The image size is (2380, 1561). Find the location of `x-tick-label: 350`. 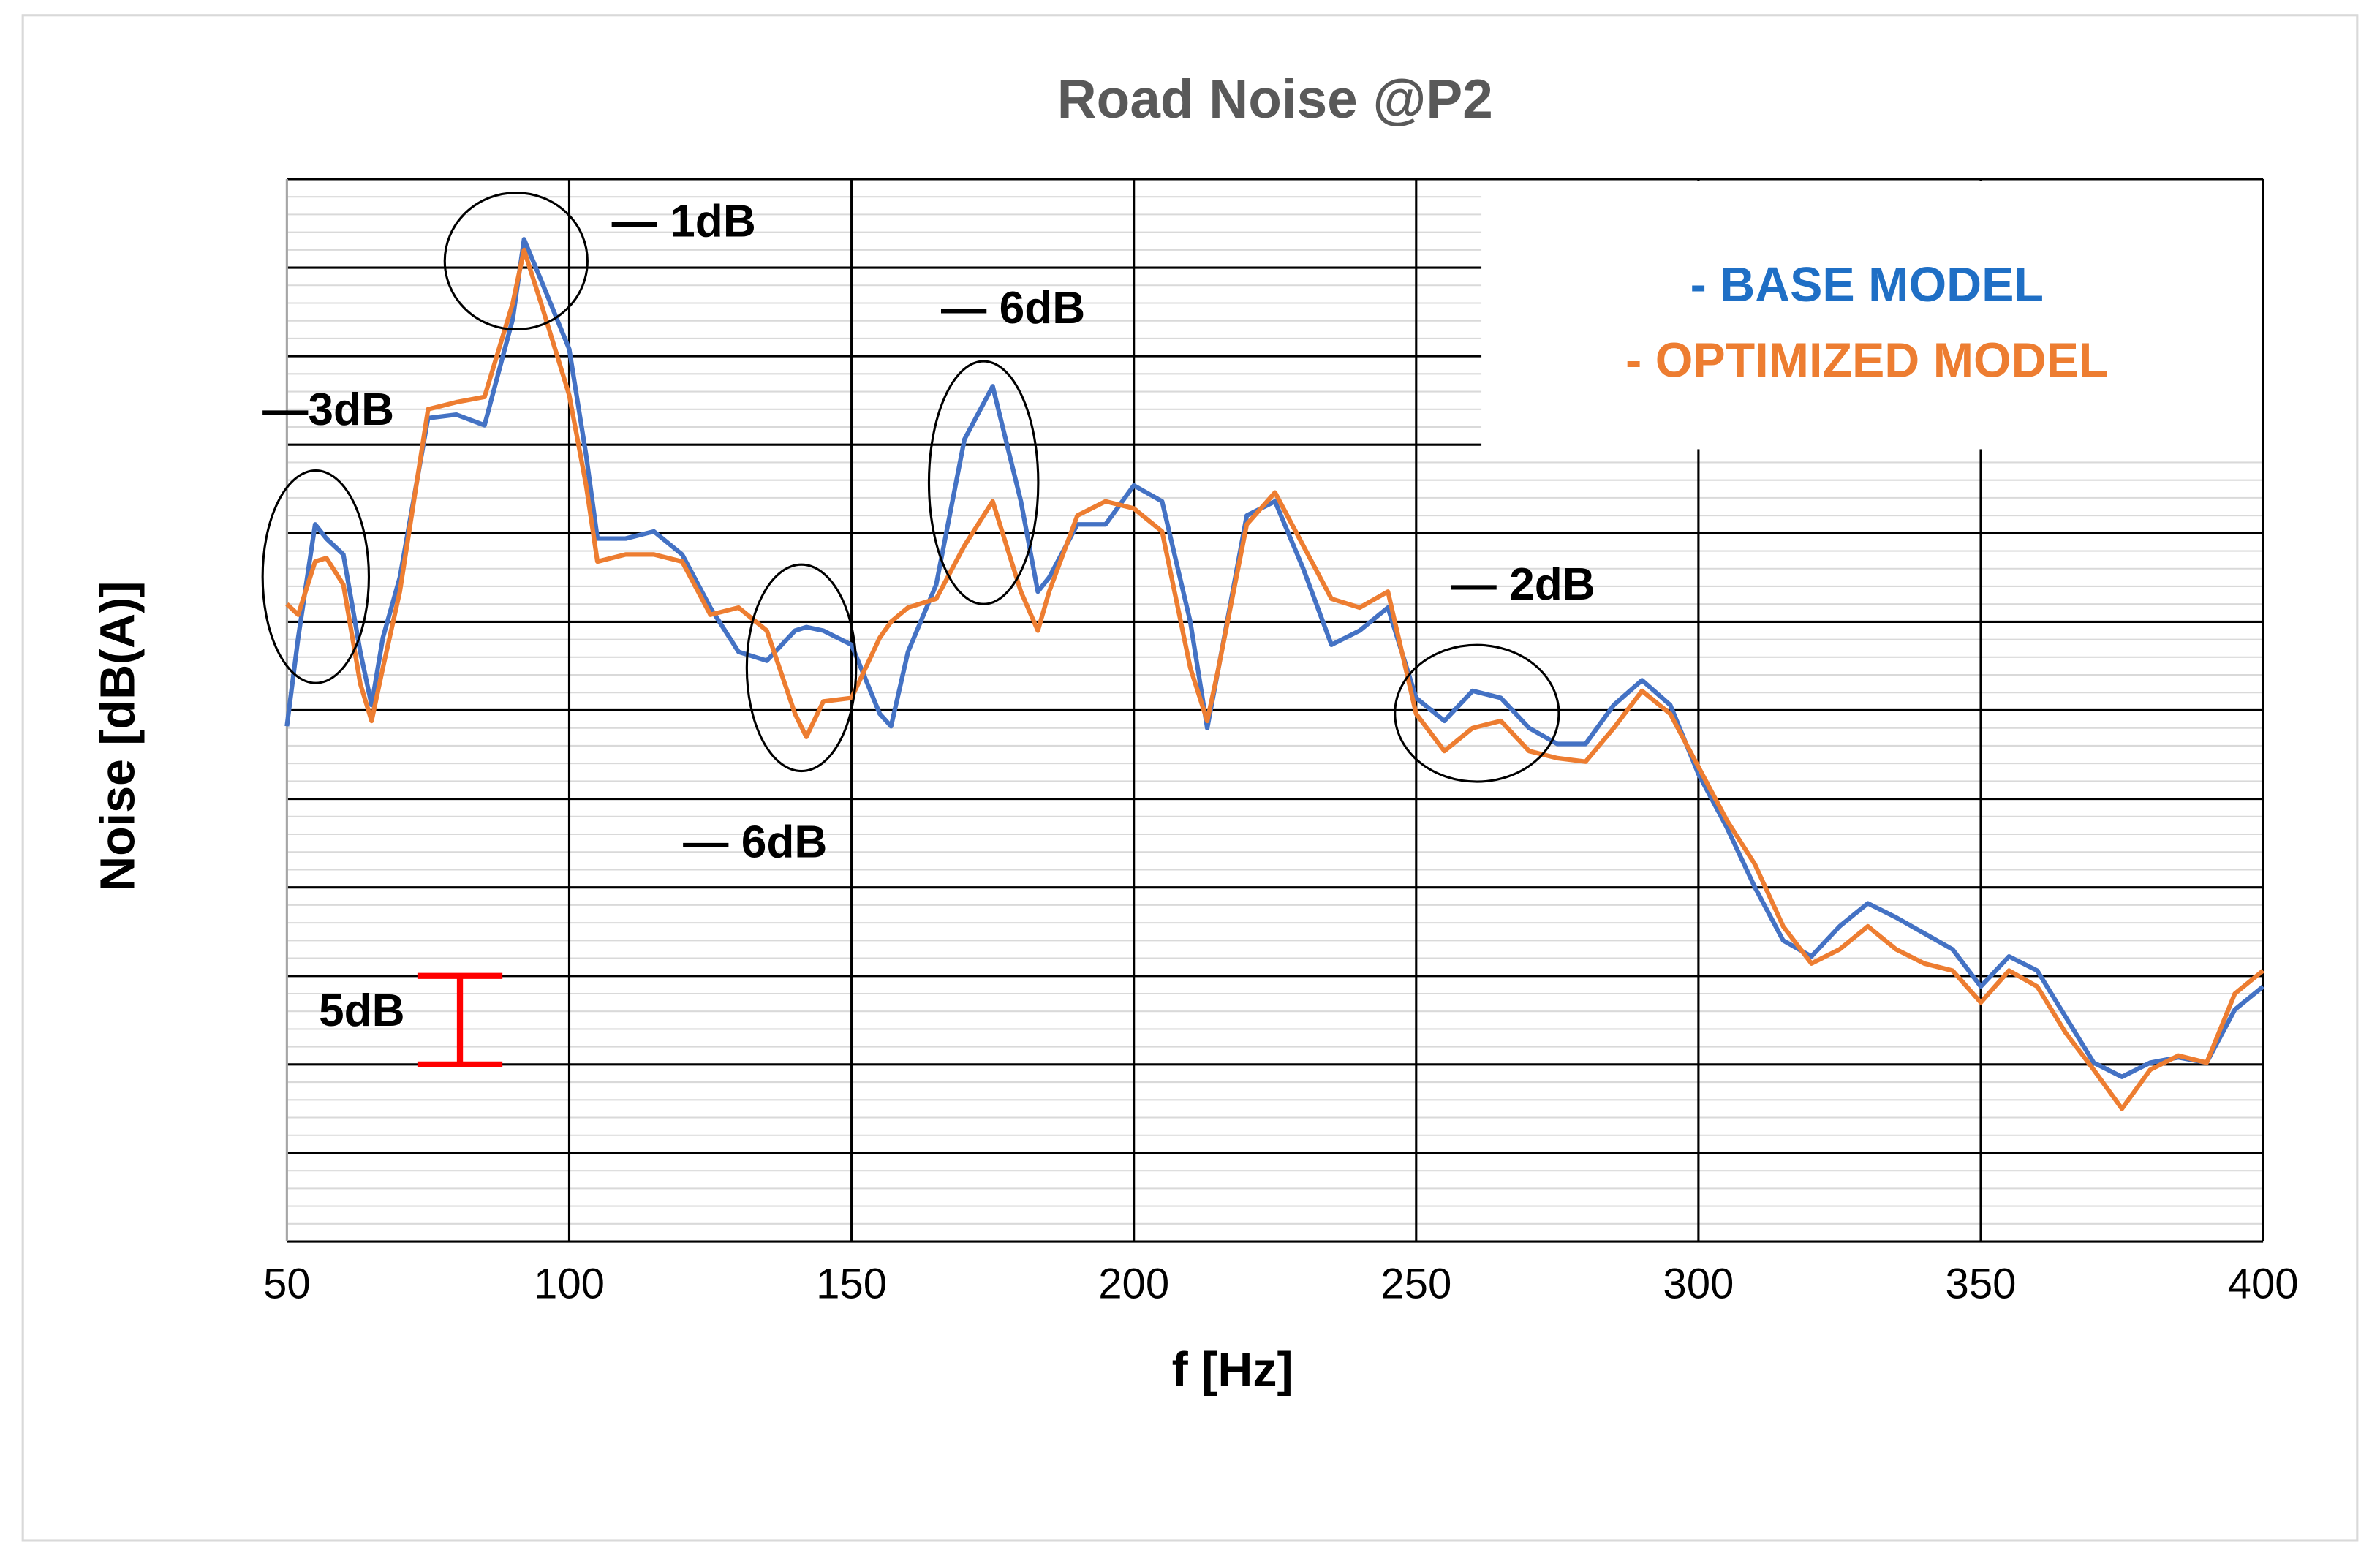

x-tick-label: 350 is located at coordinates (1981, 1284).